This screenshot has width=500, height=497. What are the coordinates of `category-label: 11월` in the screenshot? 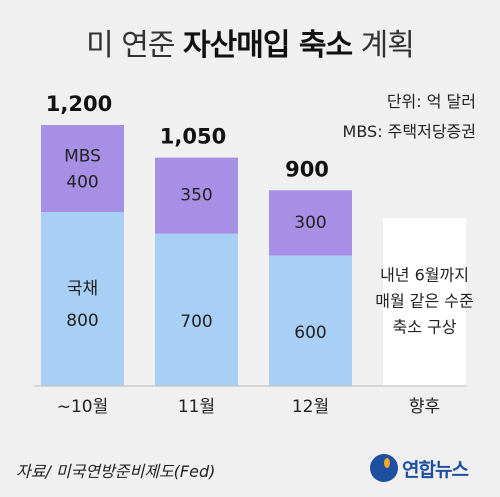 It's located at (196, 407).